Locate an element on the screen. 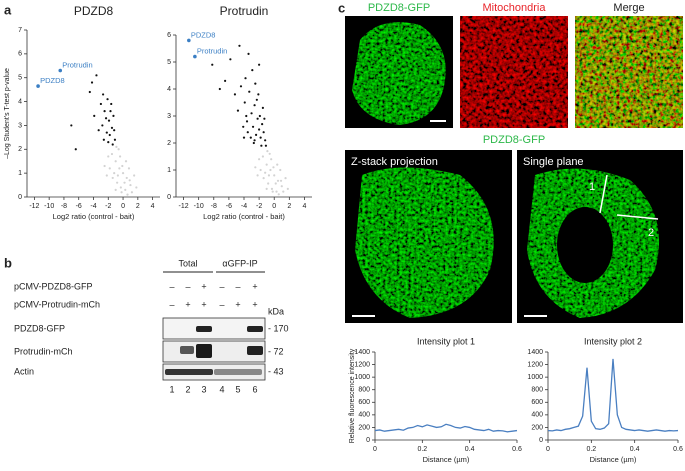 This screenshot has width=685, height=471. band-label: Actin is located at coordinates (24, 371).